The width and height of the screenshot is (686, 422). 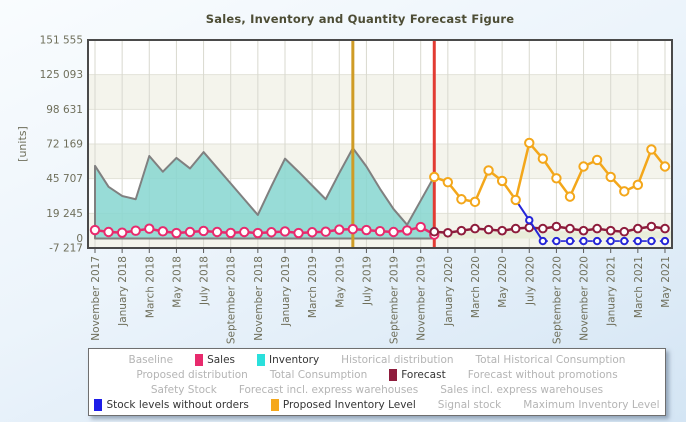 What do you see at coordinates (150, 287) in the screenshot?
I see `x-tick-label: March 2018` at bounding box center [150, 287].